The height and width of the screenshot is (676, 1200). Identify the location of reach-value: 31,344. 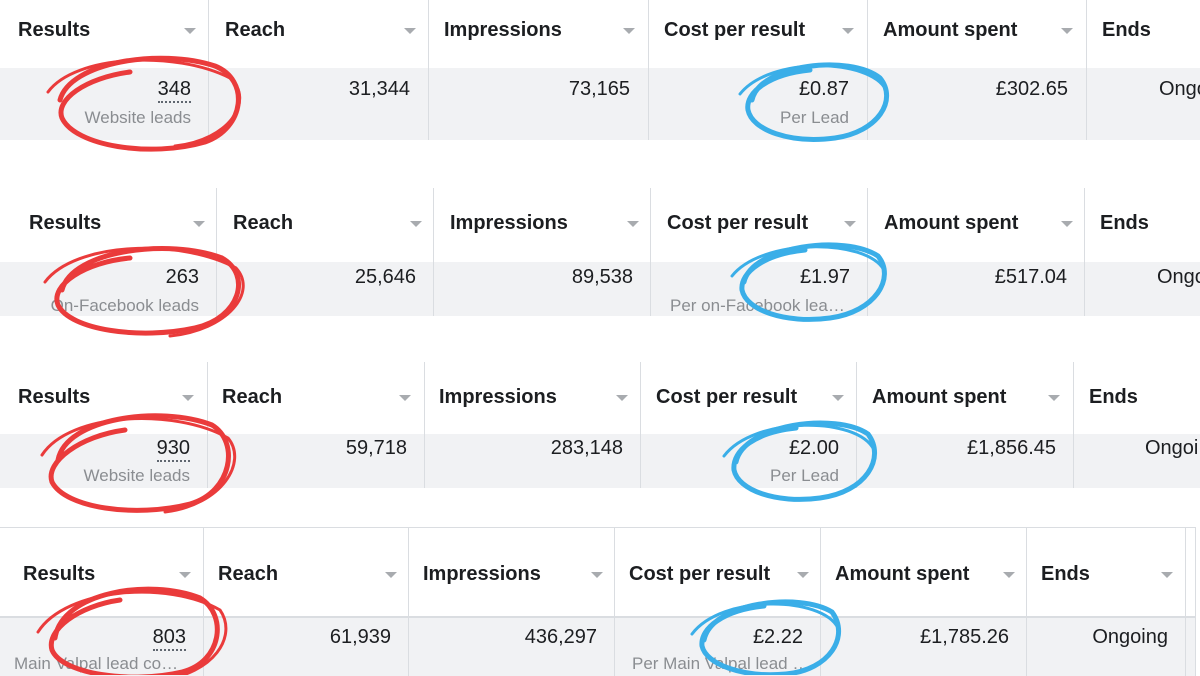
(379, 89).